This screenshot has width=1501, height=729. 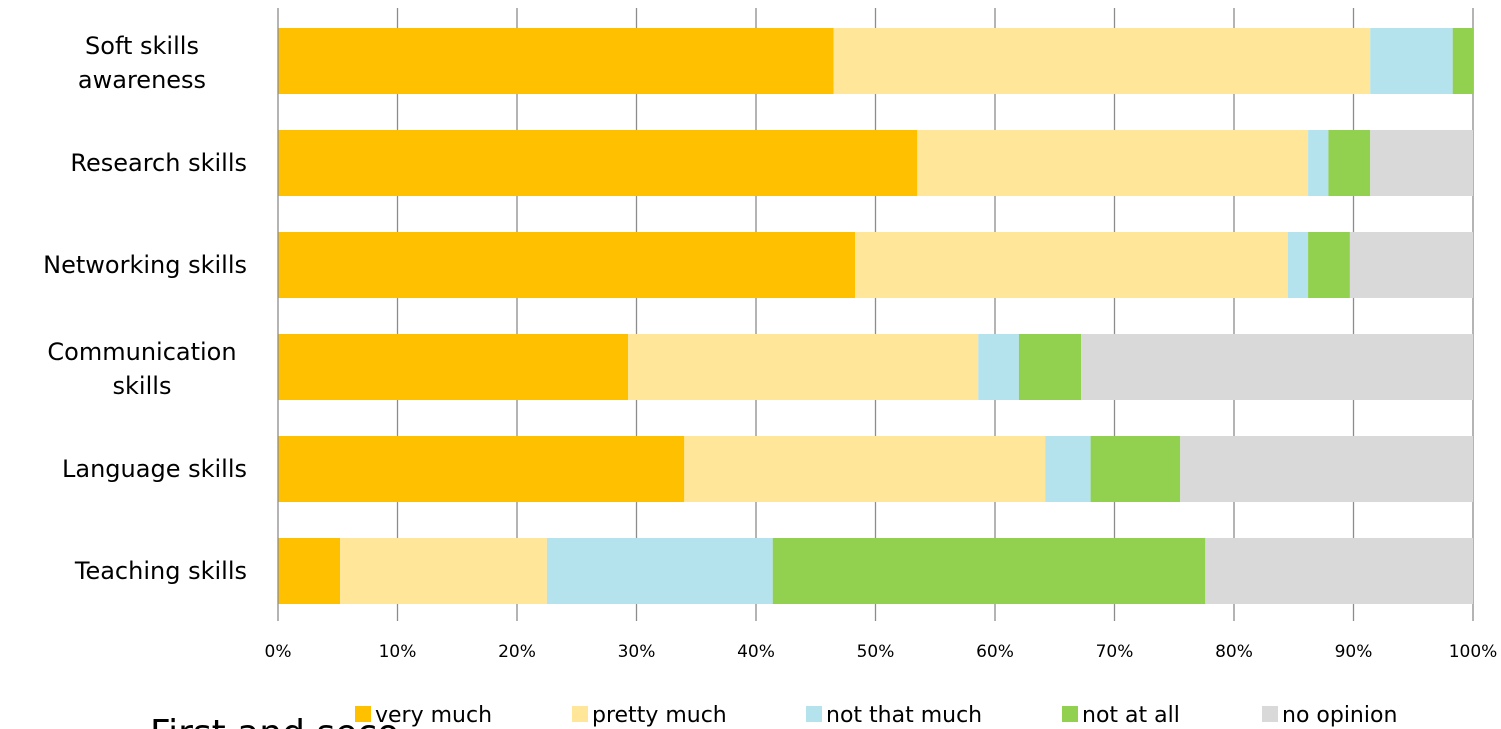 I want to click on legend-item: pretty much, so click(x=649, y=715).